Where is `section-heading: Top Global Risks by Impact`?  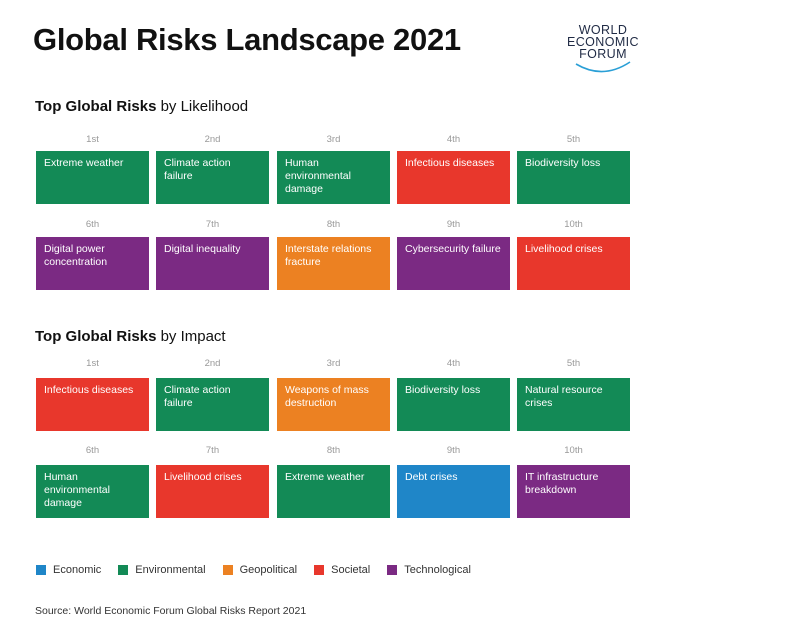 section-heading: Top Global Risks by Impact is located at coordinates (130, 336).